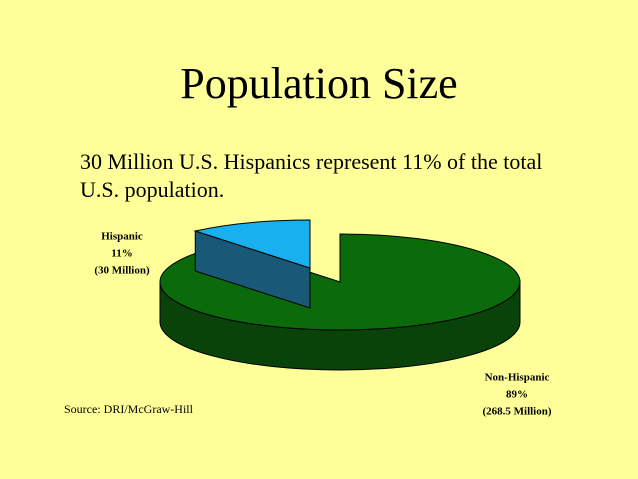 This screenshot has width=638, height=479. What do you see at coordinates (516, 412) in the screenshot?
I see `slice-annotation: (268.5 Million)` at bounding box center [516, 412].